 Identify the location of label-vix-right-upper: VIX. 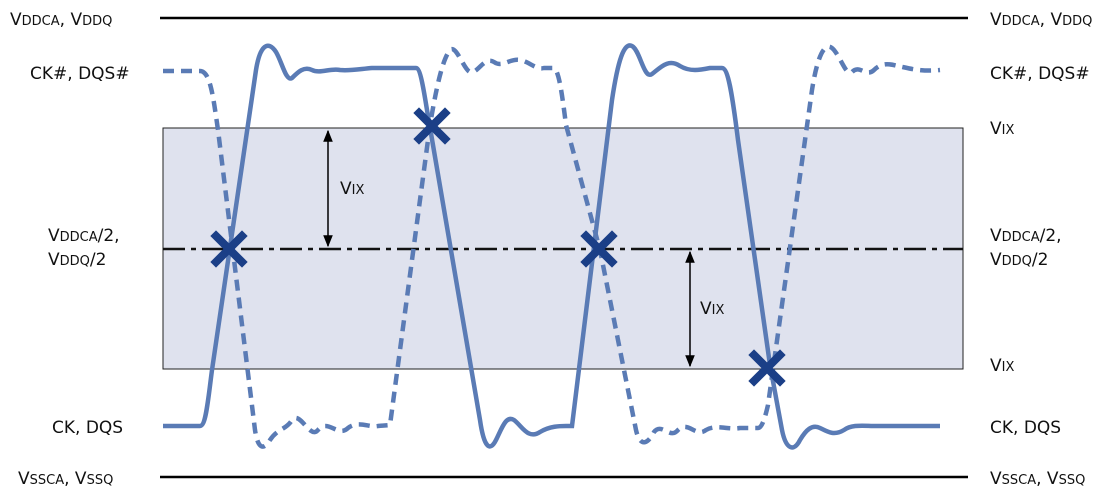
(1002, 129).